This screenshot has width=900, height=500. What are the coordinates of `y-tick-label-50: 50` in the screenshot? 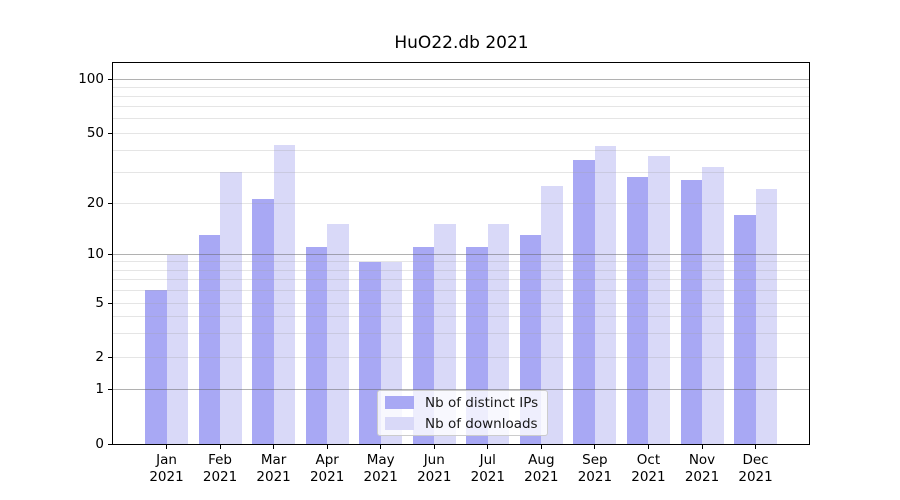 It's located at (95, 132).